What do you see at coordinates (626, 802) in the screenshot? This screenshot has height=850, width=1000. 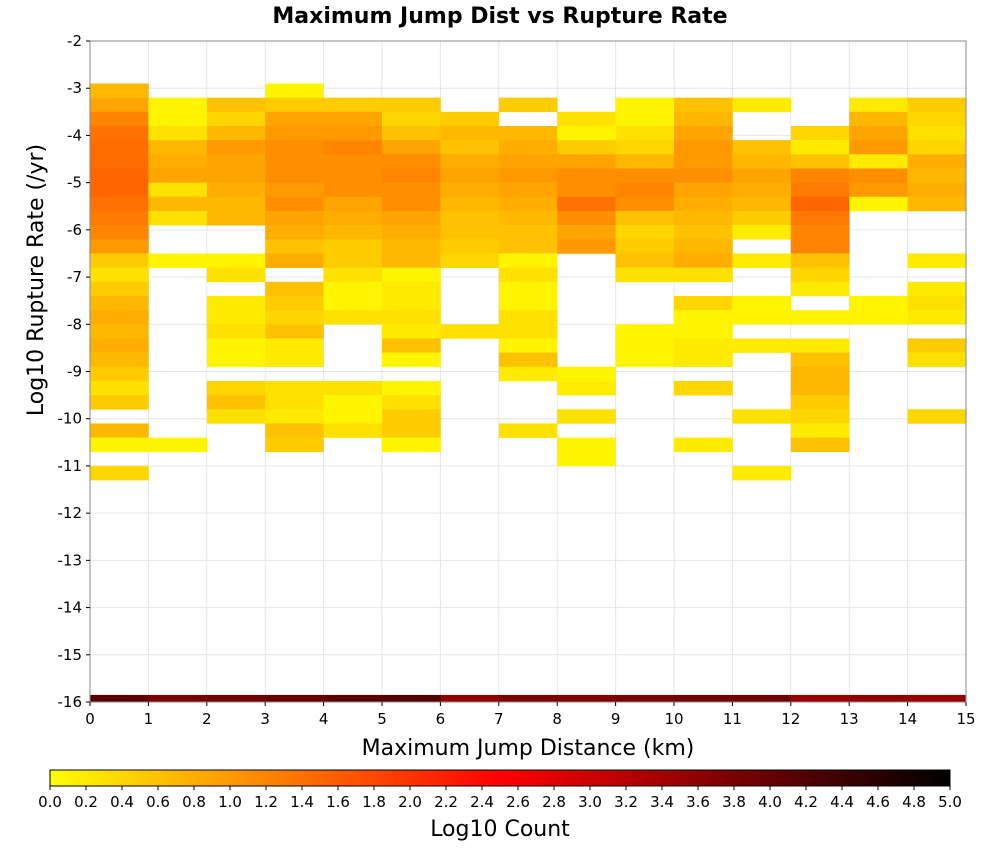 I see `colorbar-tick-label: 3.2` at bounding box center [626, 802].